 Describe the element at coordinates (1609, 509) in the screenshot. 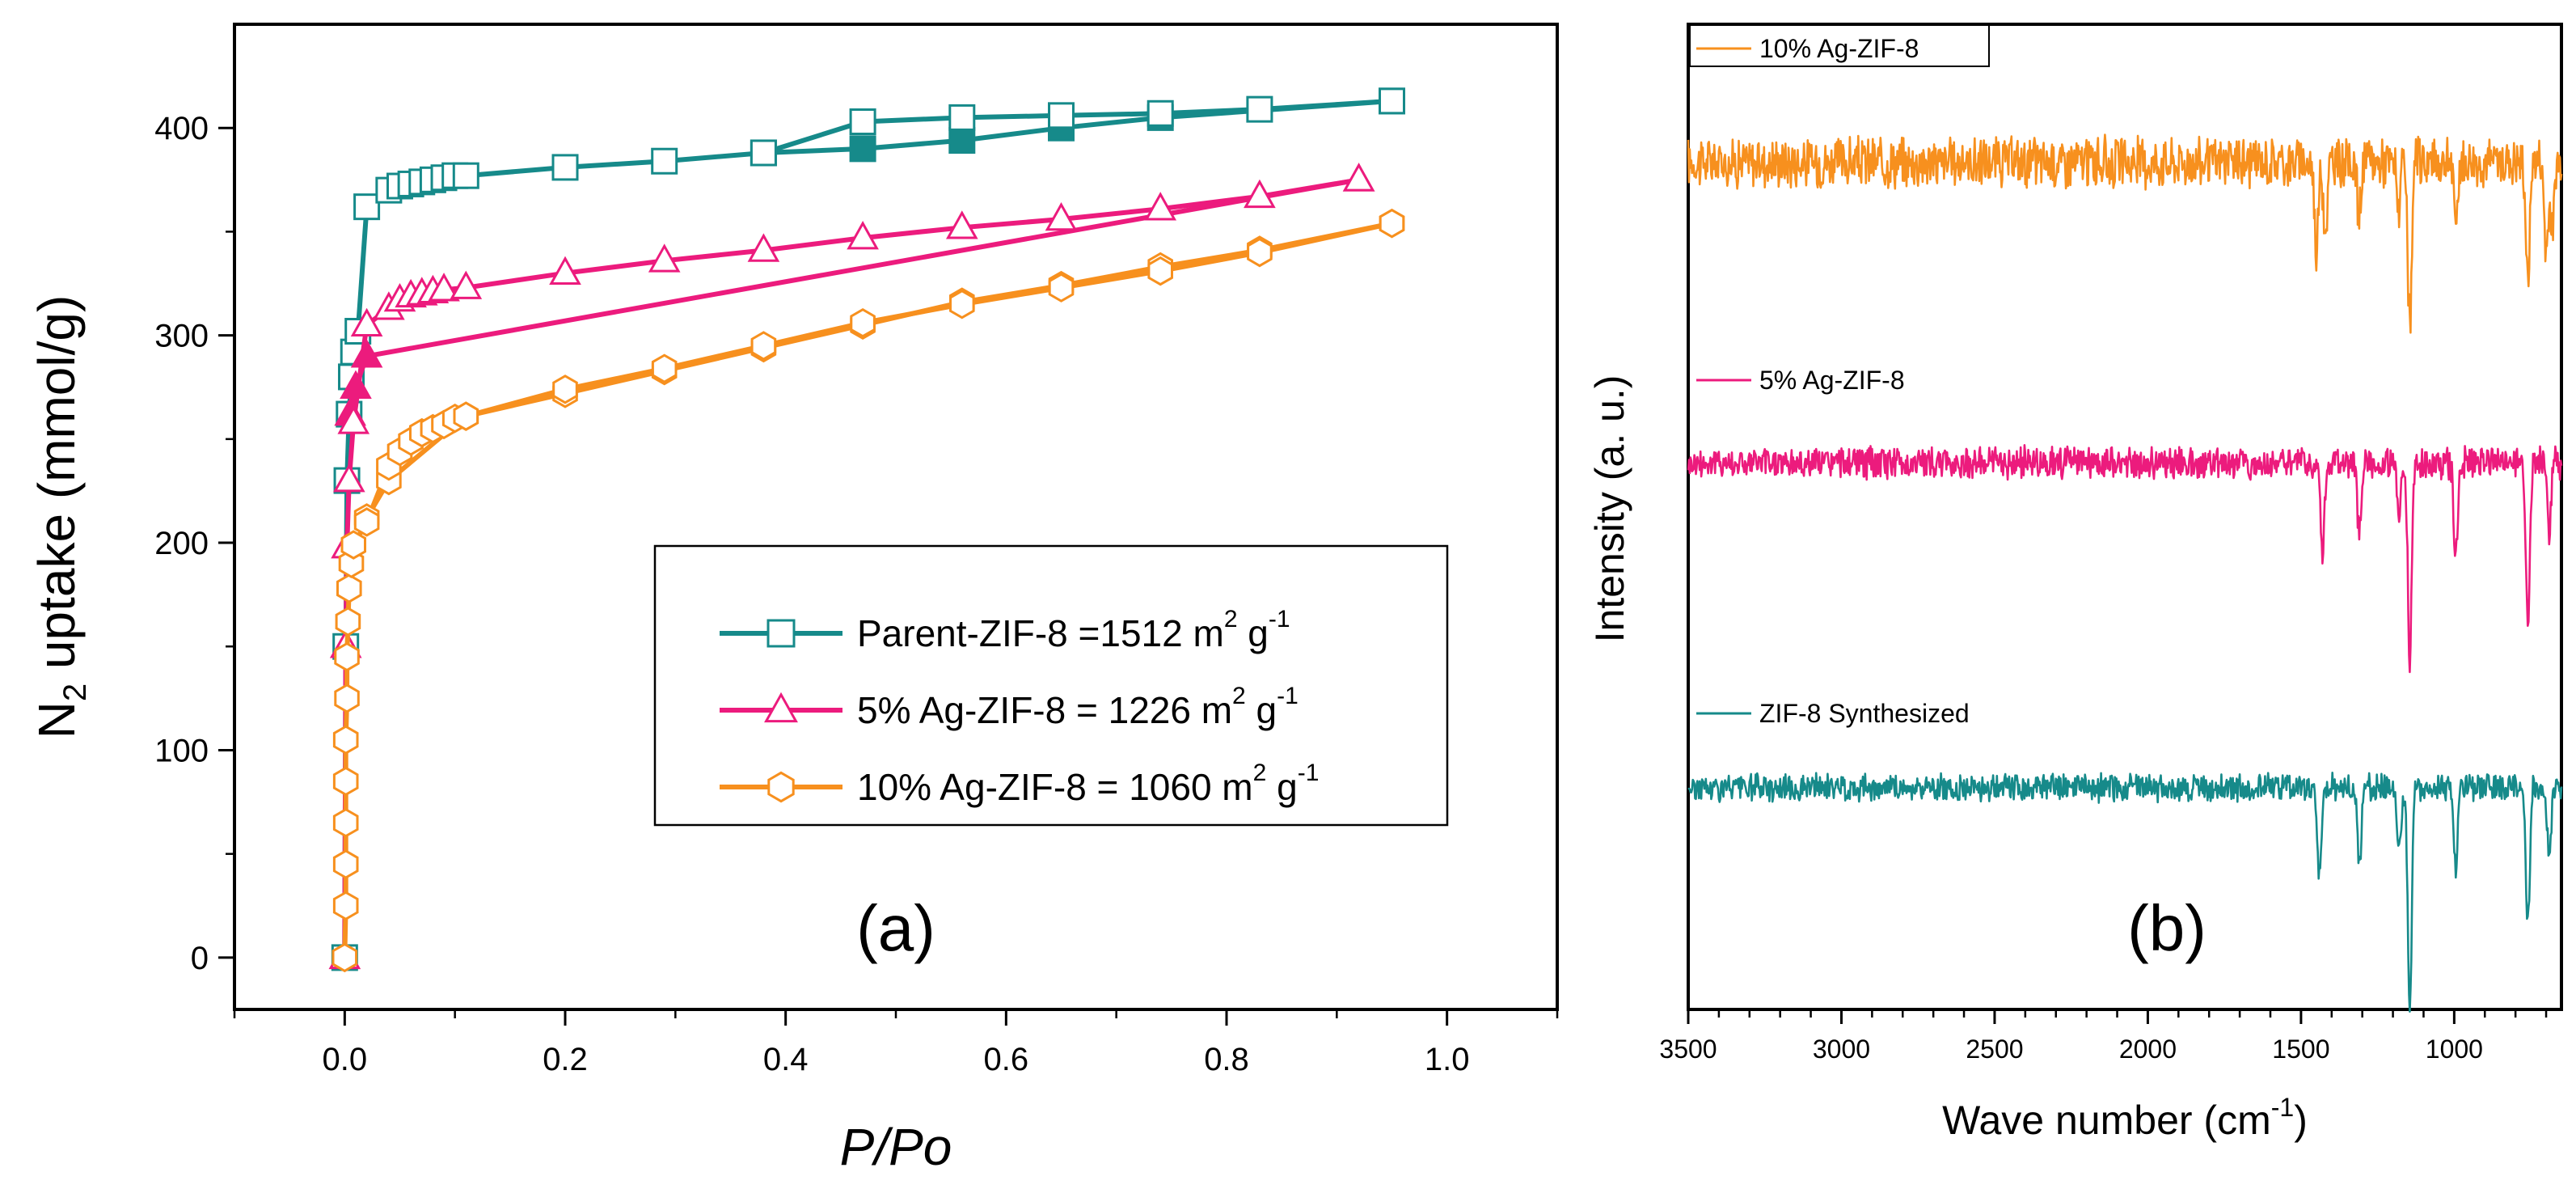

I see `panel-b-y-axis-label: Intensity (a. u.)` at that location.